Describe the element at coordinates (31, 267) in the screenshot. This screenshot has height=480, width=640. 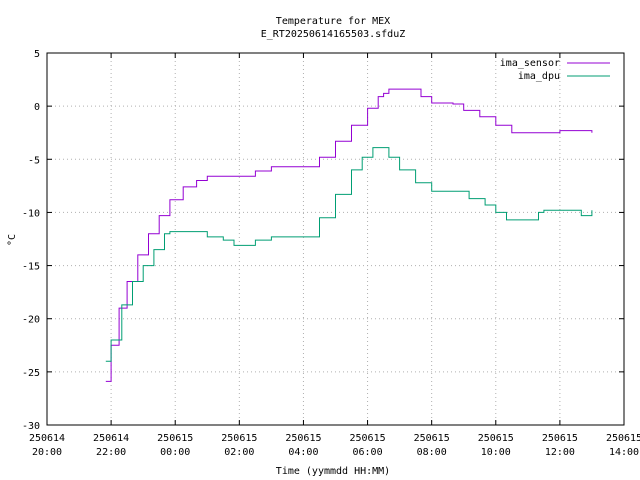
I see `y-tick-label: -15` at that location.